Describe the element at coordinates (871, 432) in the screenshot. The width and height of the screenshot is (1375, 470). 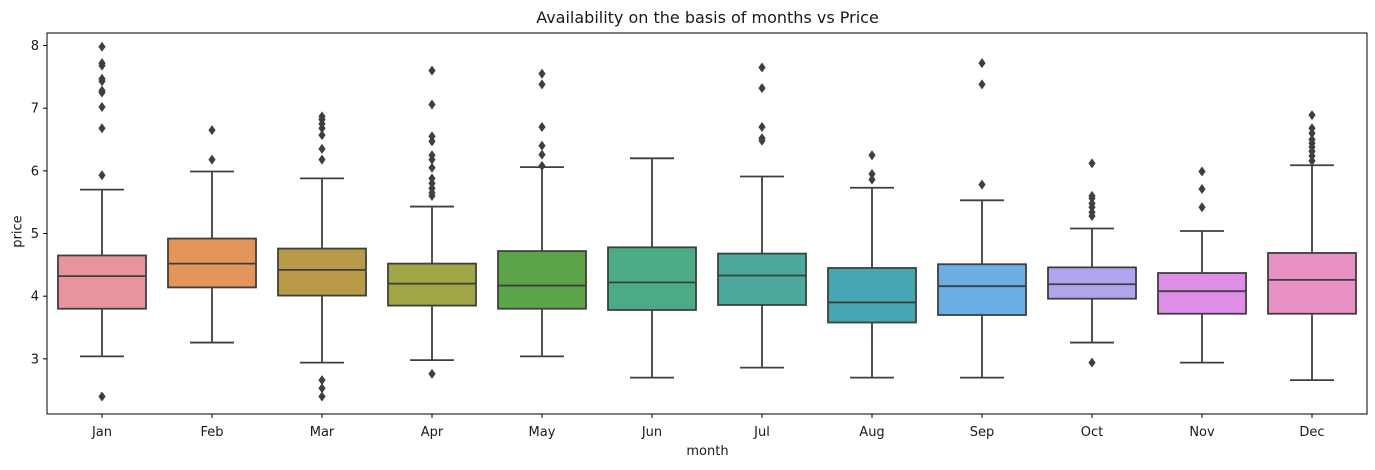
I see `x-tick-label: Aug` at that location.